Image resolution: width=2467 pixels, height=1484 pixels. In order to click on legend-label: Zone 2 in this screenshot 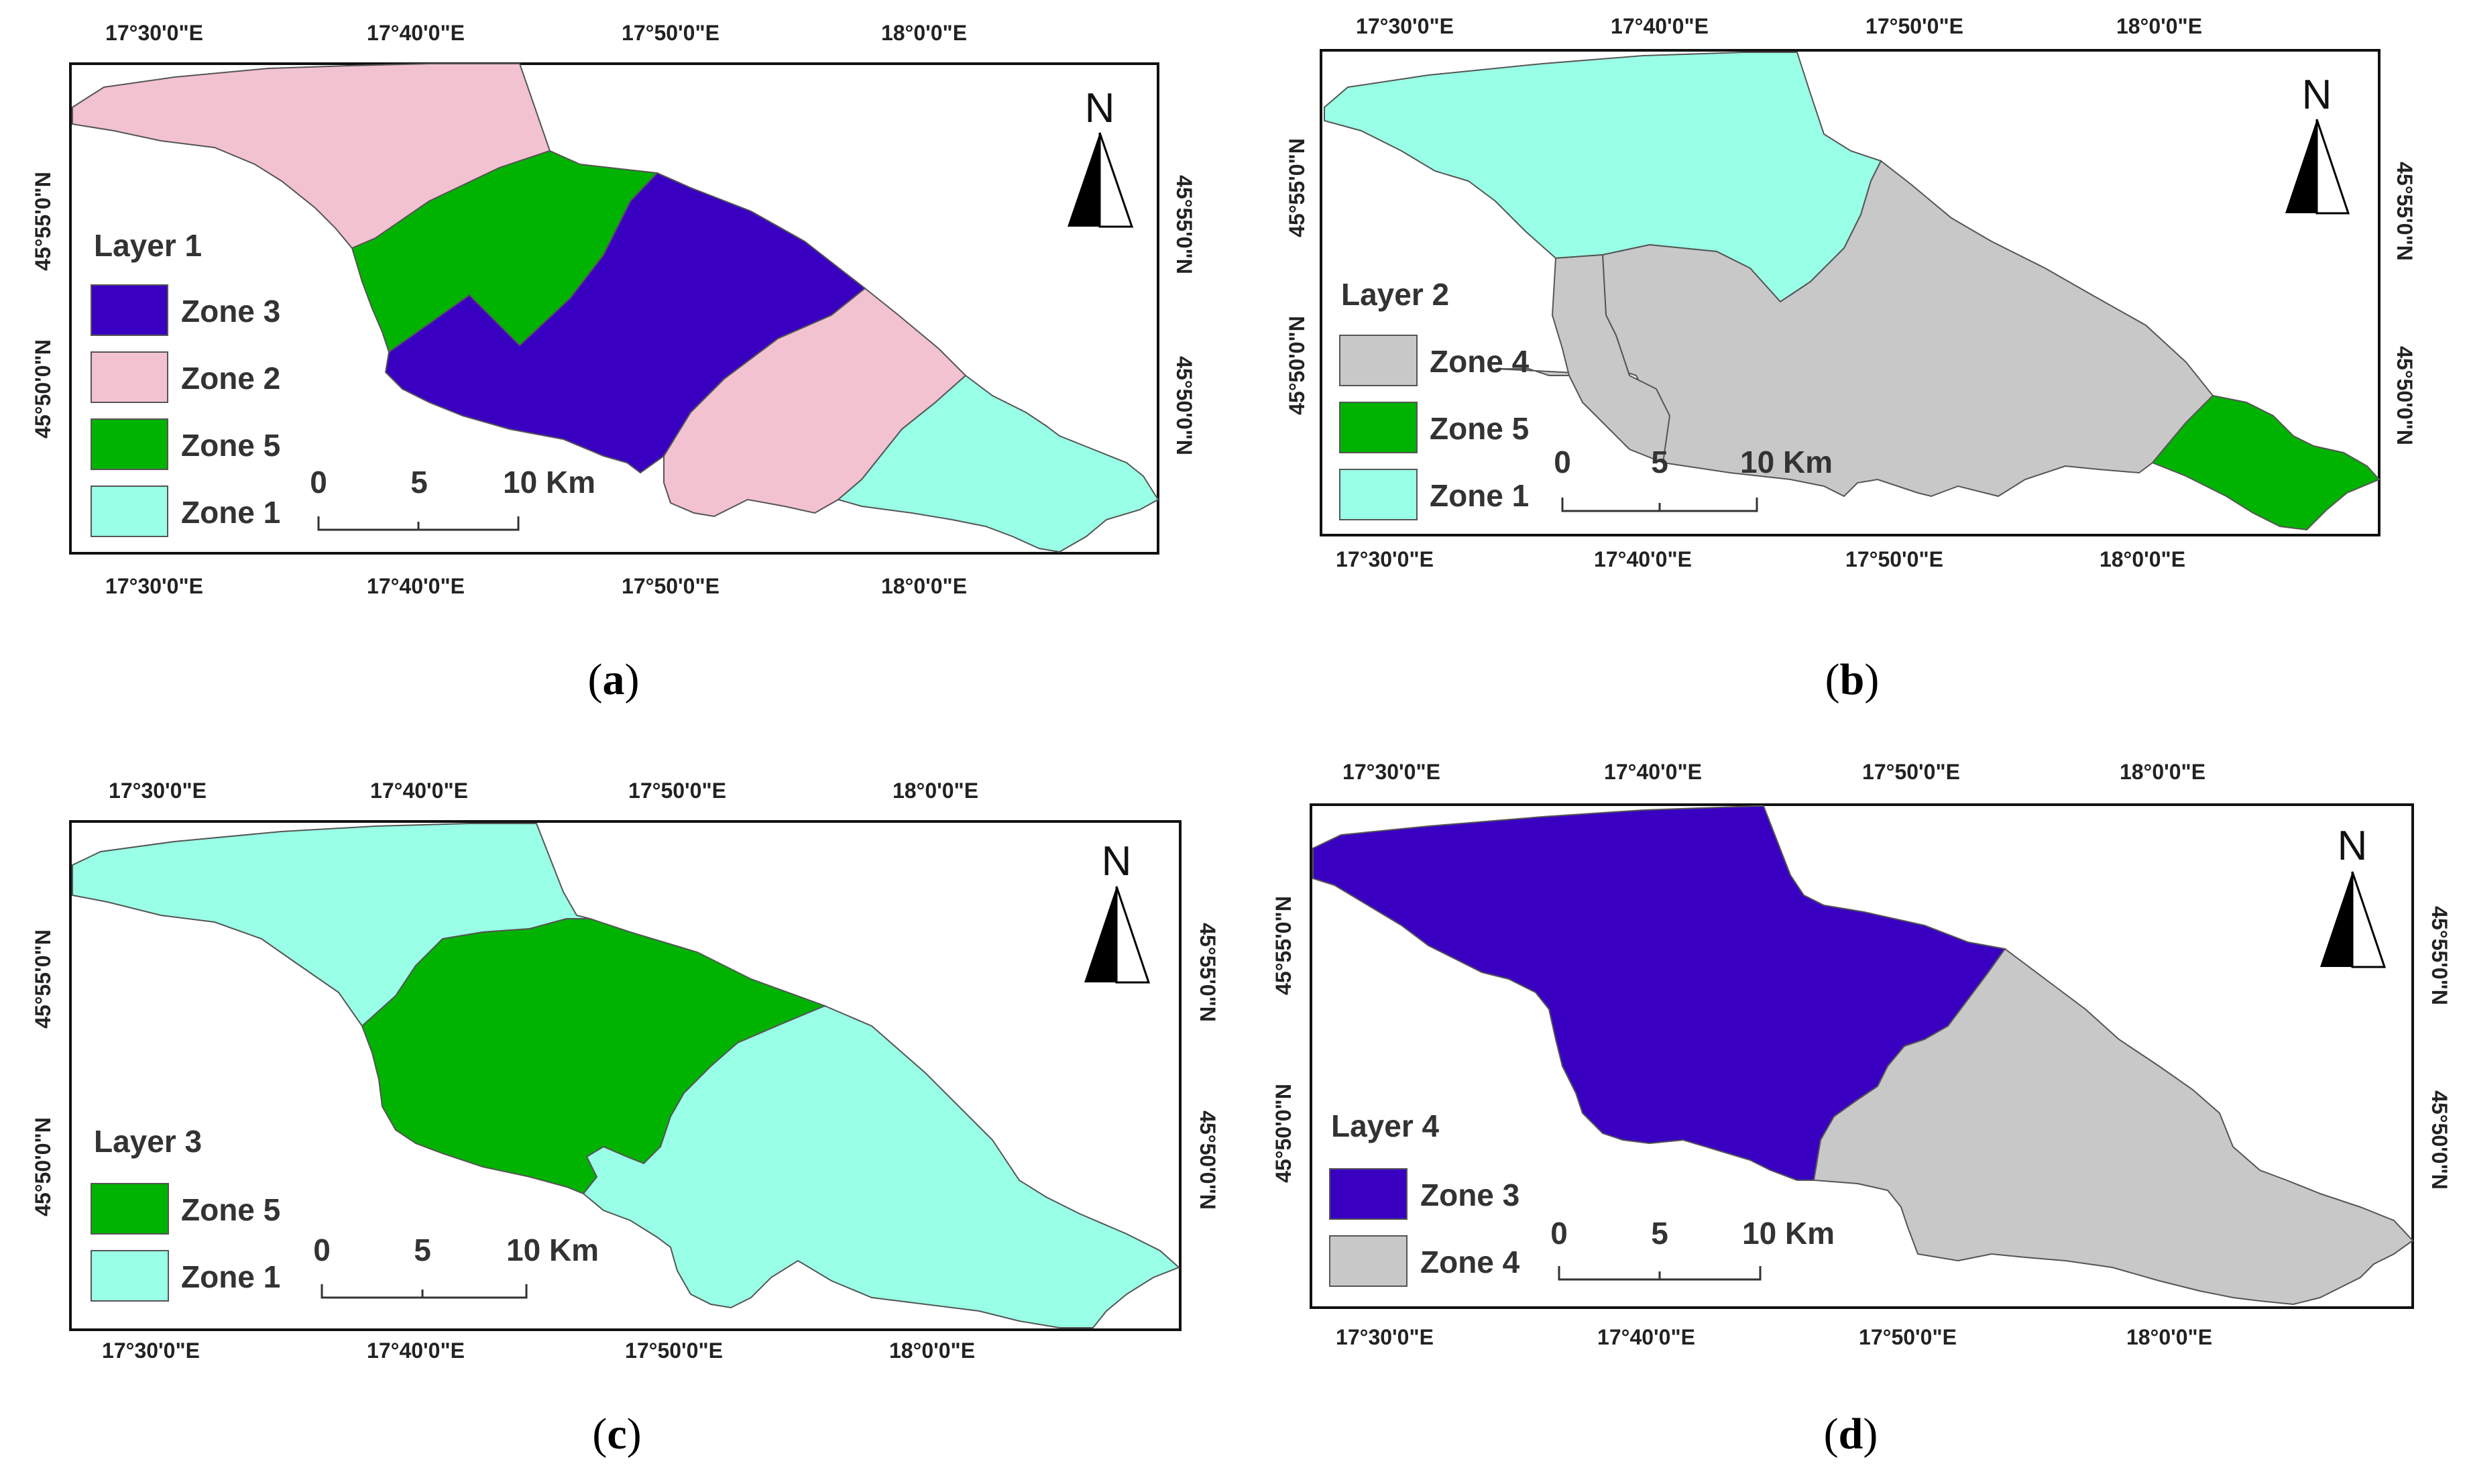, I will do `click(230, 378)`.